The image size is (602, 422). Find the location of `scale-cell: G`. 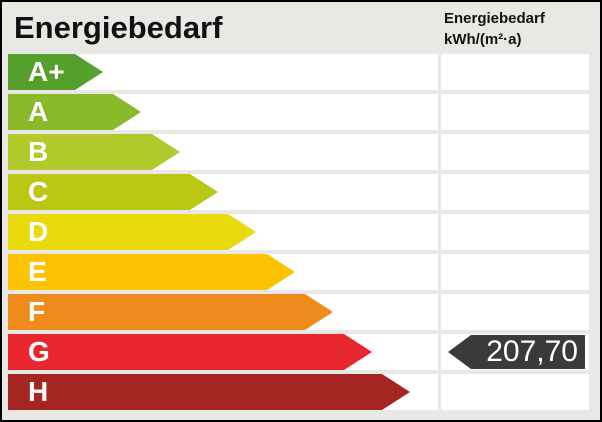

scale-cell: G is located at coordinates (223, 352).